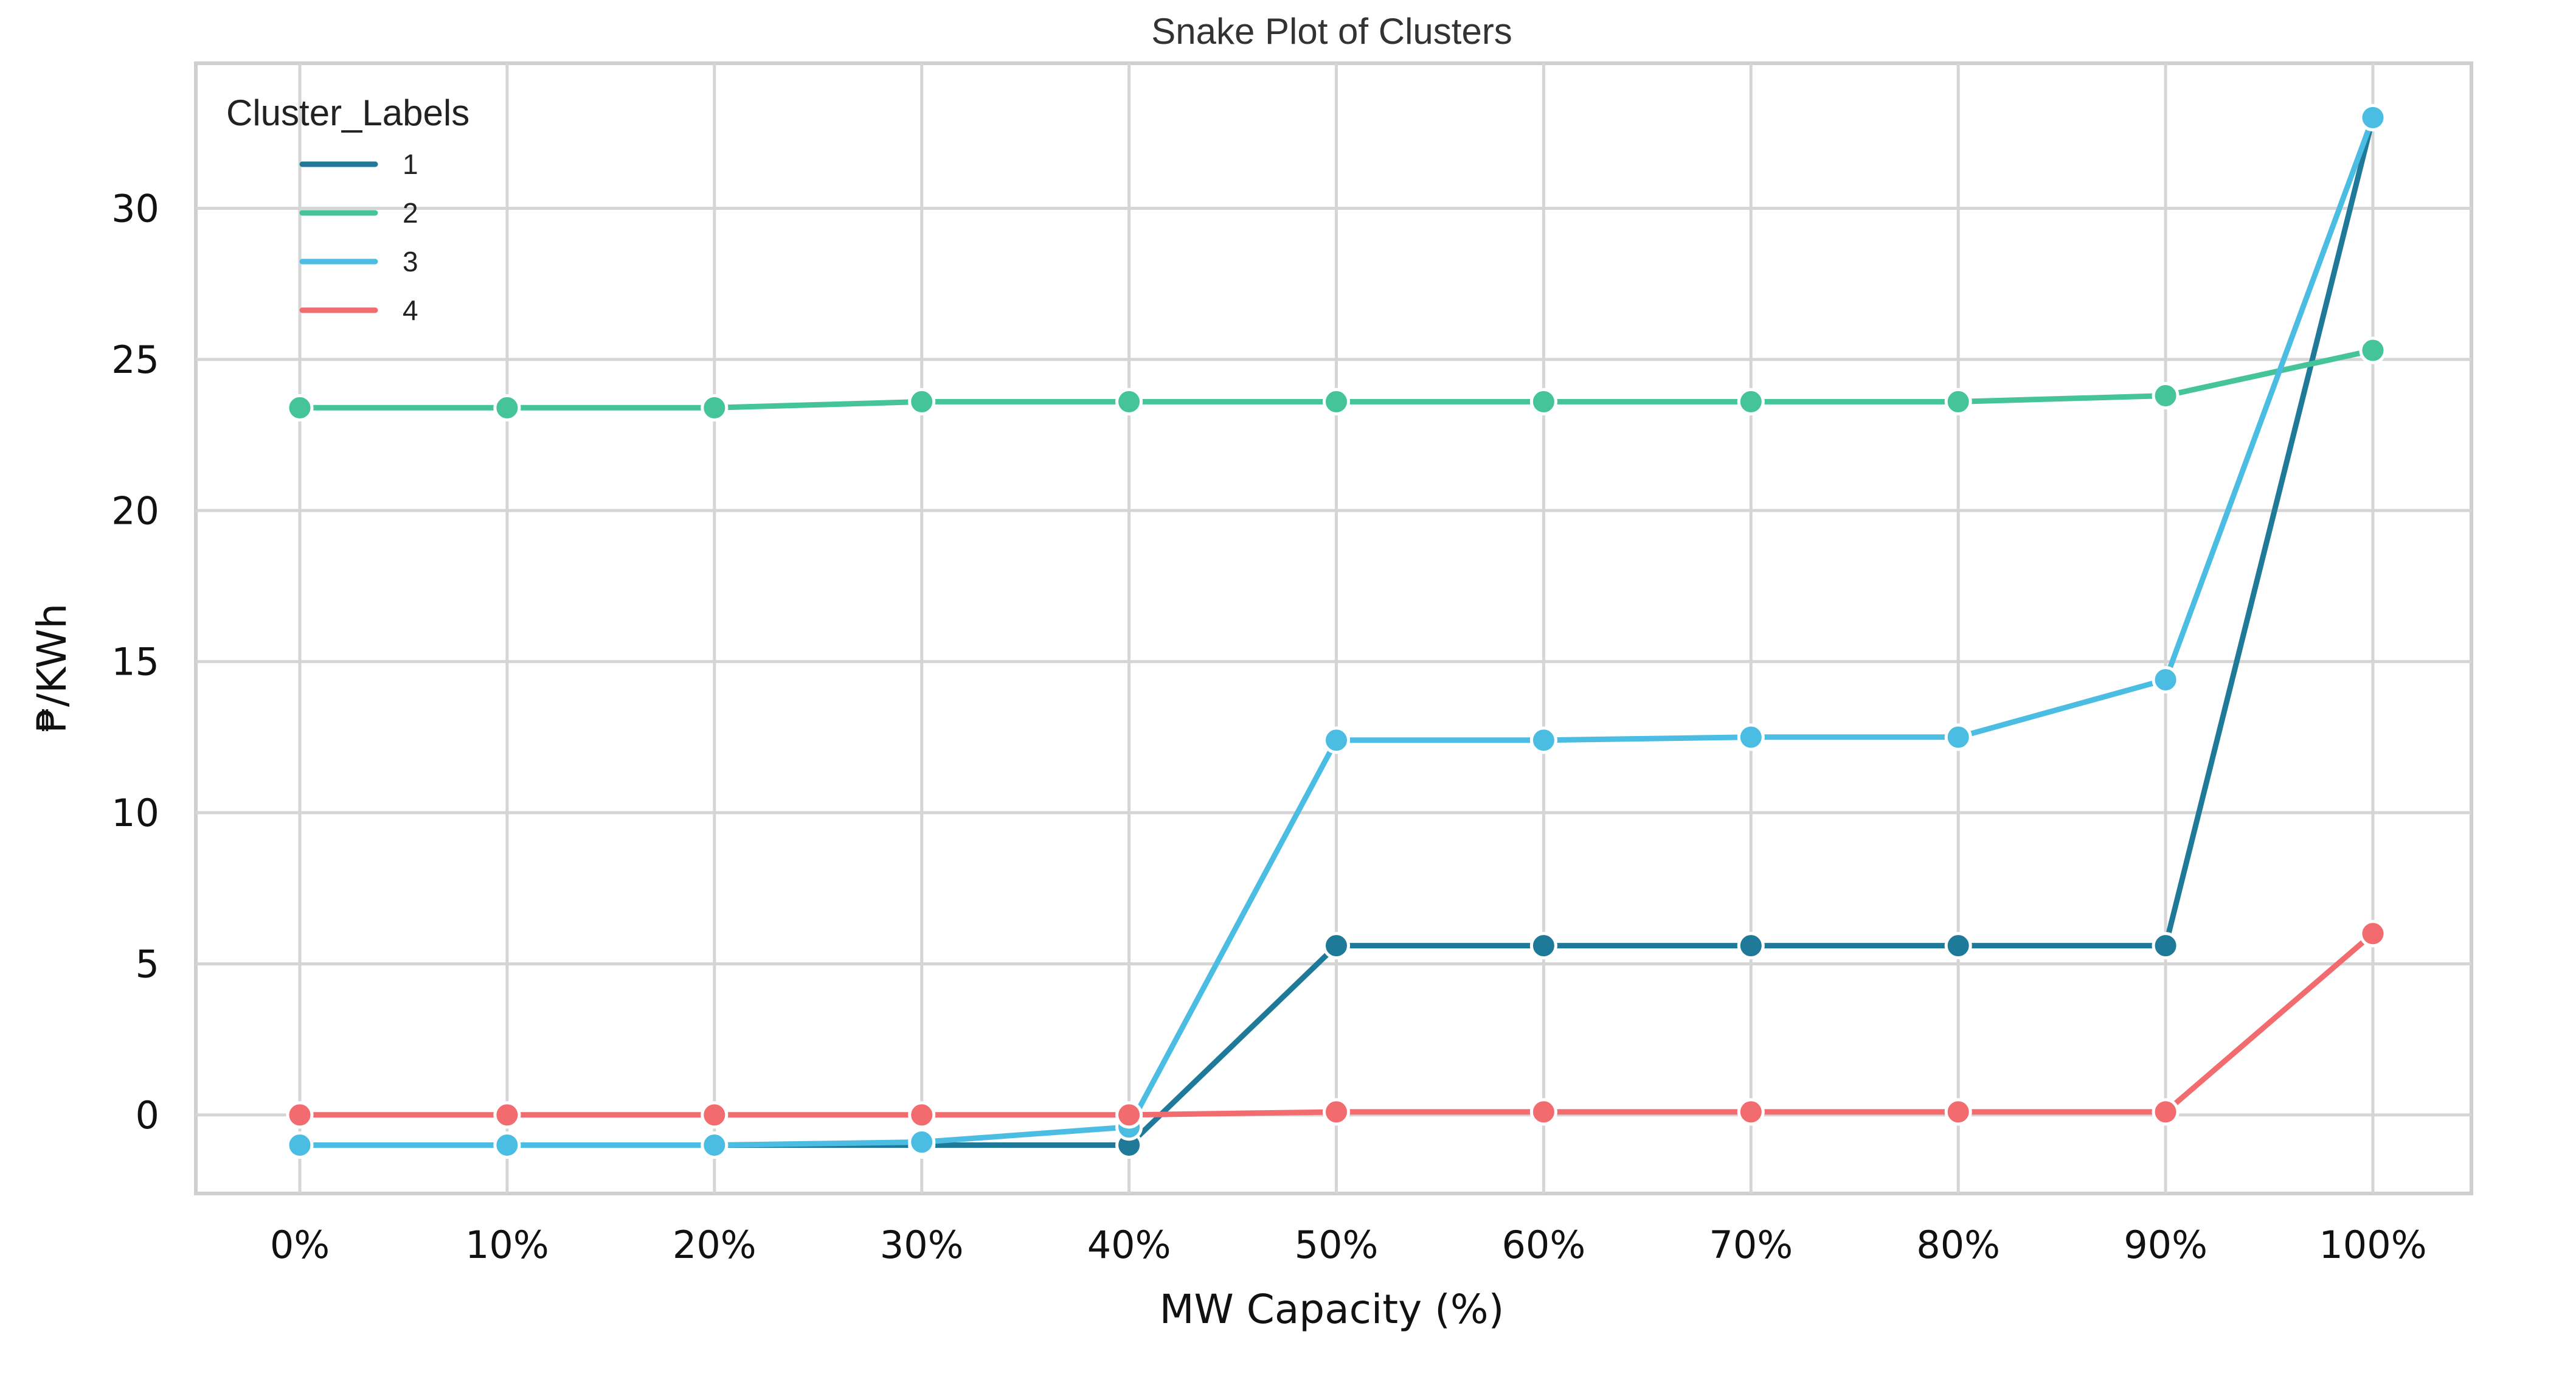 Image resolution: width=2576 pixels, height=1379 pixels. Describe the element at coordinates (135, 208) in the screenshot. I see `y-tick-label: 30` at that location.